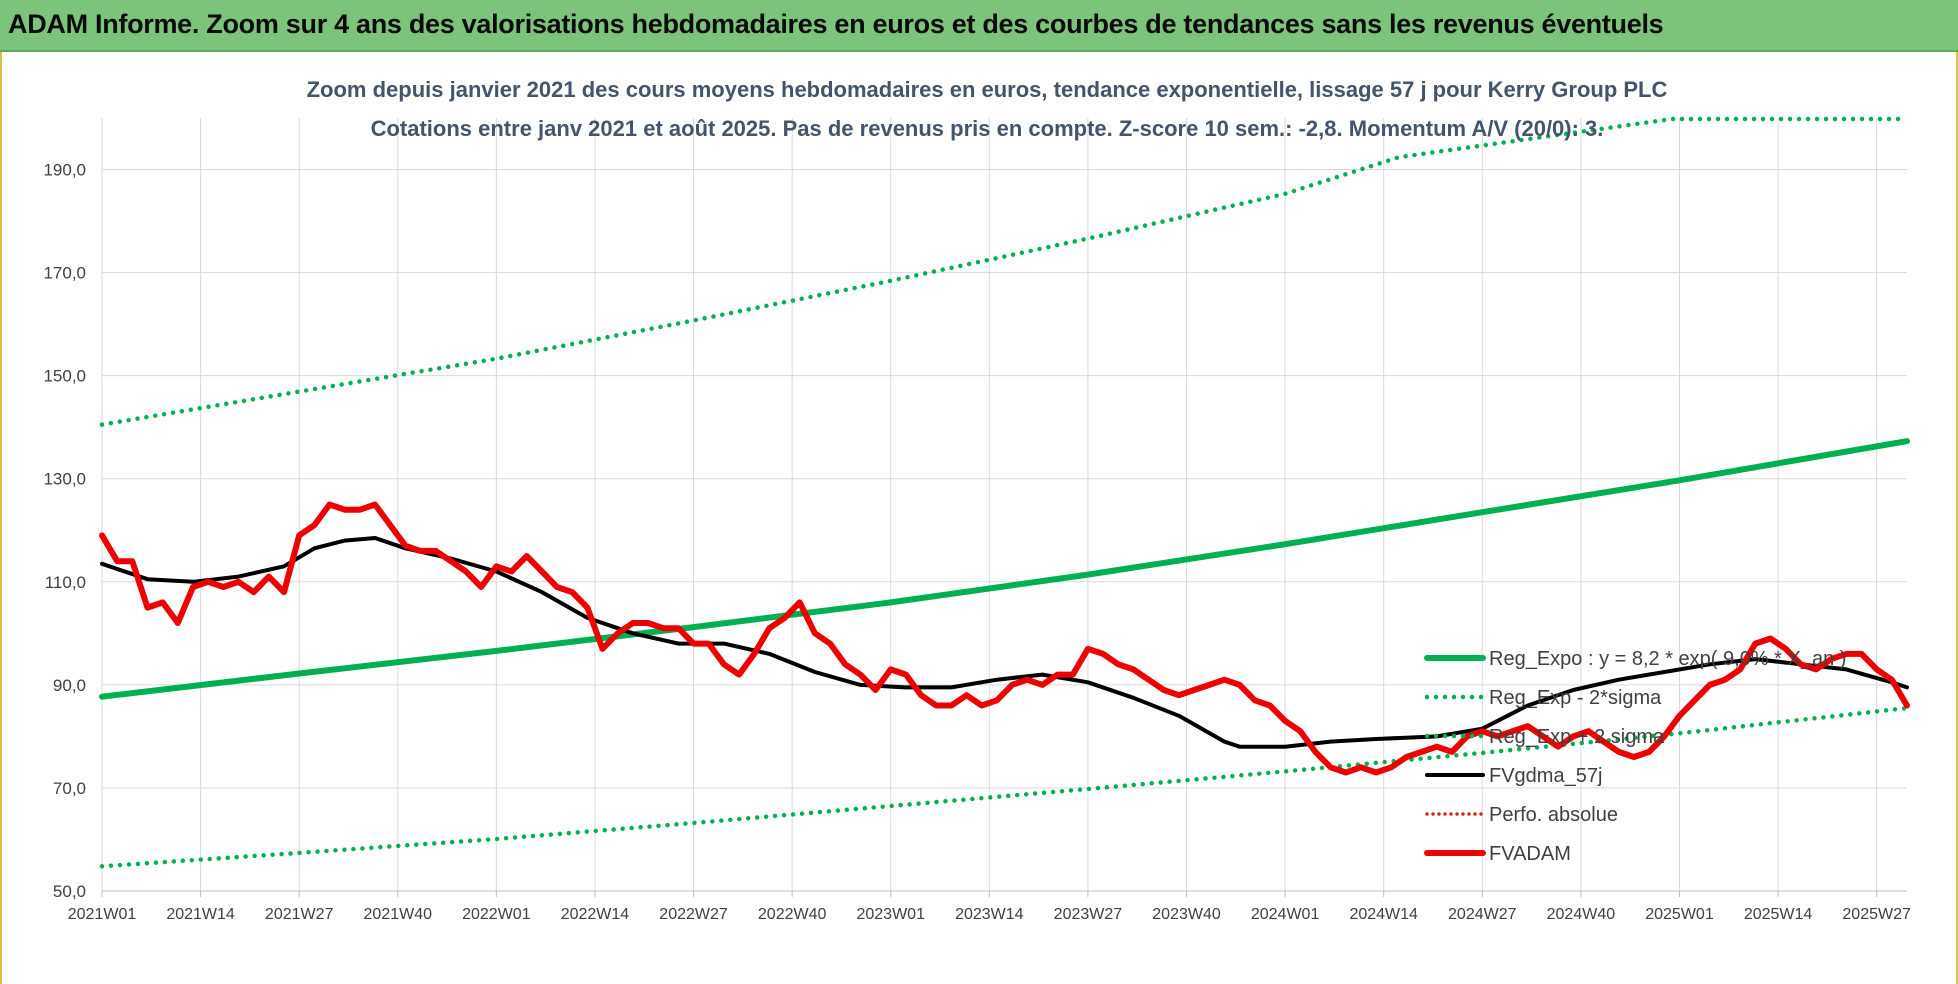  Describe the element at coordinates (1553, 815) in the screenshot. I see `legend-label: Perfo. absolue` at that location.